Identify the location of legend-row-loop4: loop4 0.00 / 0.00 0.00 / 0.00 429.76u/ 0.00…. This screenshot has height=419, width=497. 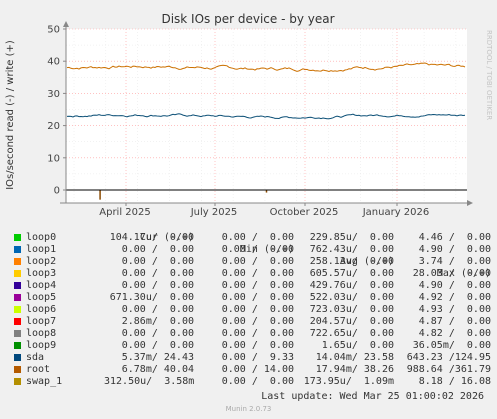
(252, 286).